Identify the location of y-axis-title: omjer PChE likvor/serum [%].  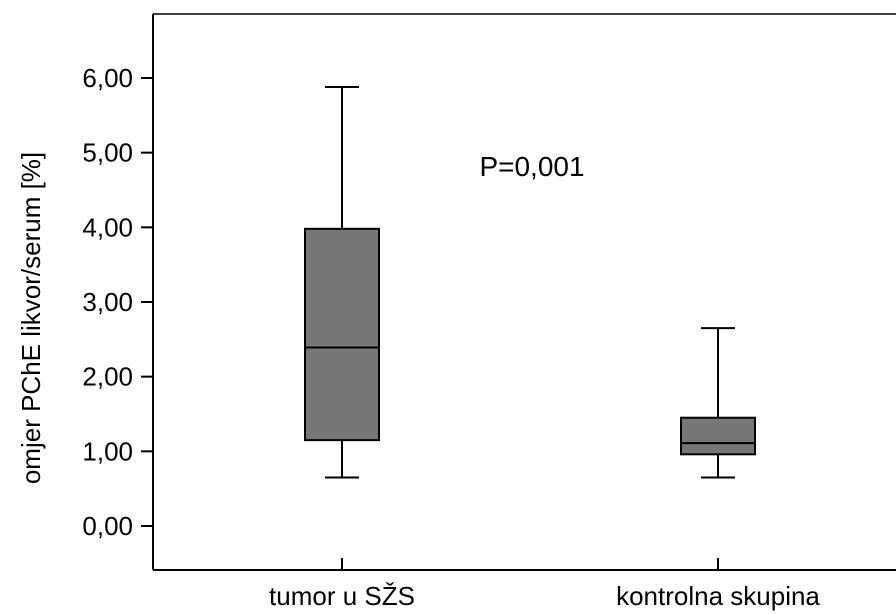
(31, 318).